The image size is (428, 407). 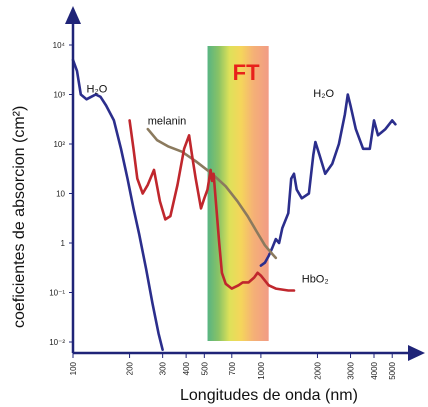 What do you see at coordinates (416, 353) in the screenshot?
I see `x-axis-arrow-icon` at bounding box center [416, 353].